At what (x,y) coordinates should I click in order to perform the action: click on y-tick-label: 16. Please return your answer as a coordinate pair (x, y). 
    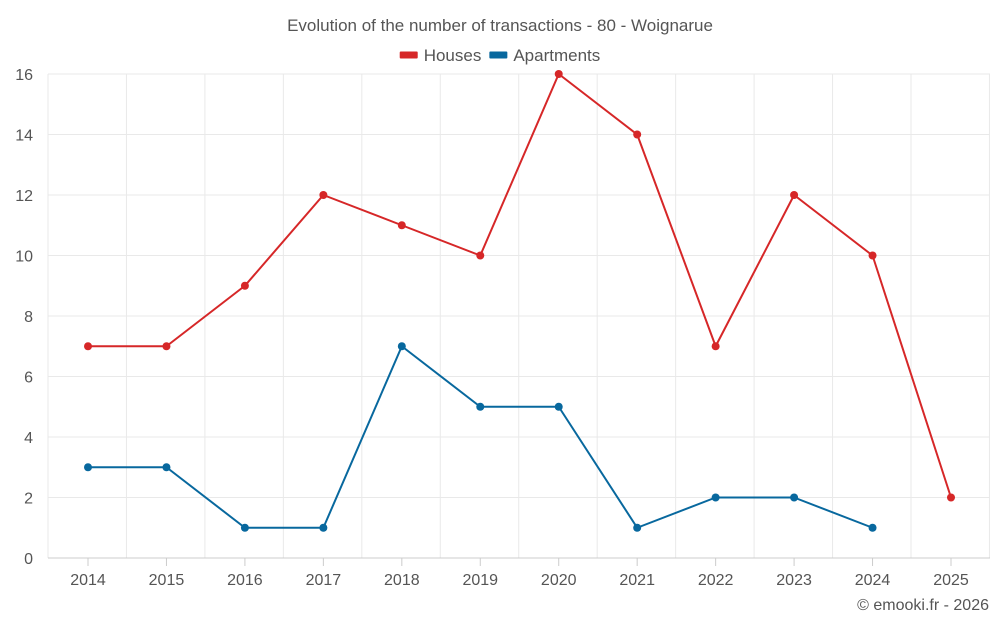
    Looking at the image, I should click on (24, 75).